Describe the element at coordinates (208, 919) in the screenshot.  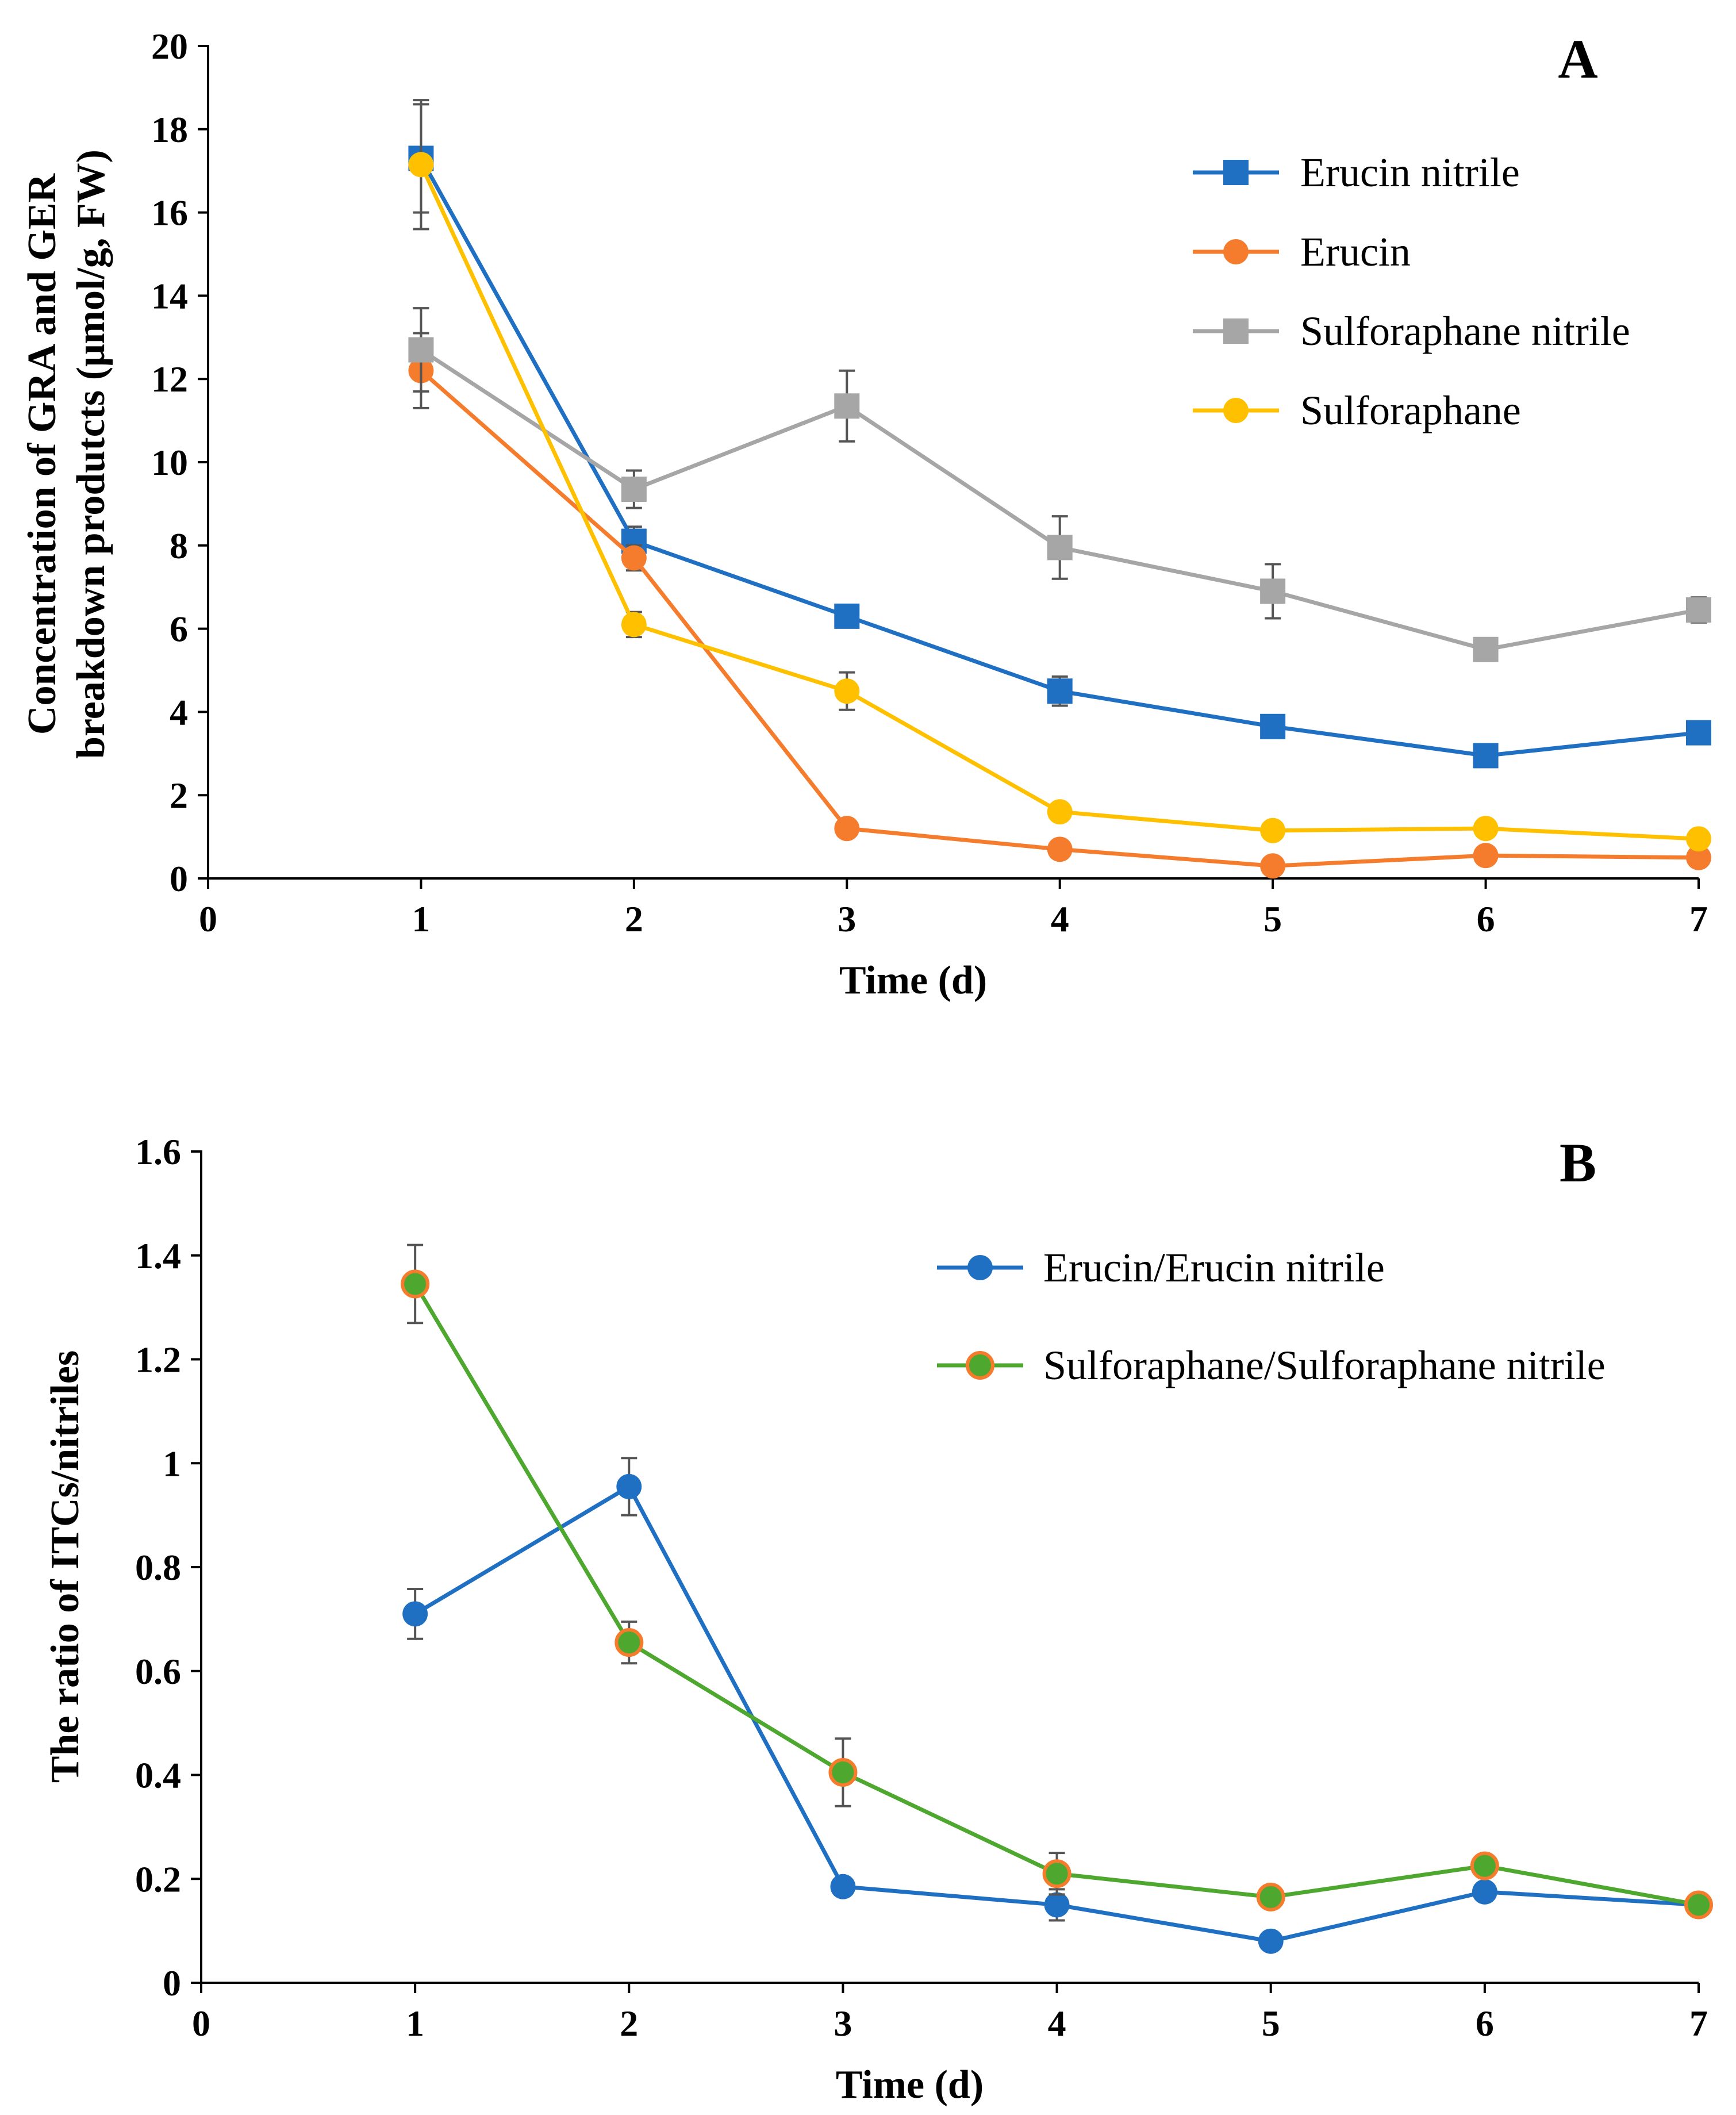
I see `panel-a-x-tick-label: 0` at that location.